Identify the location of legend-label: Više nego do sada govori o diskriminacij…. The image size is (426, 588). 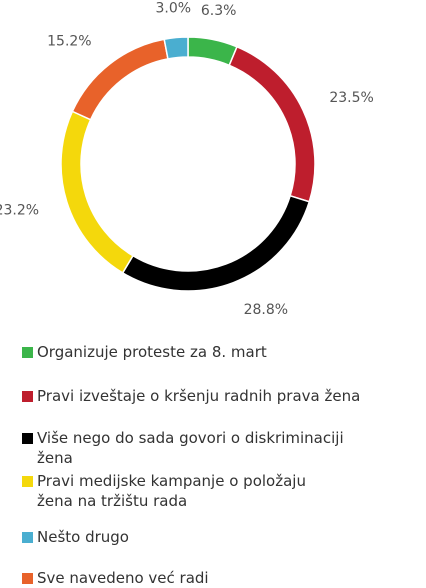
(190, 448).